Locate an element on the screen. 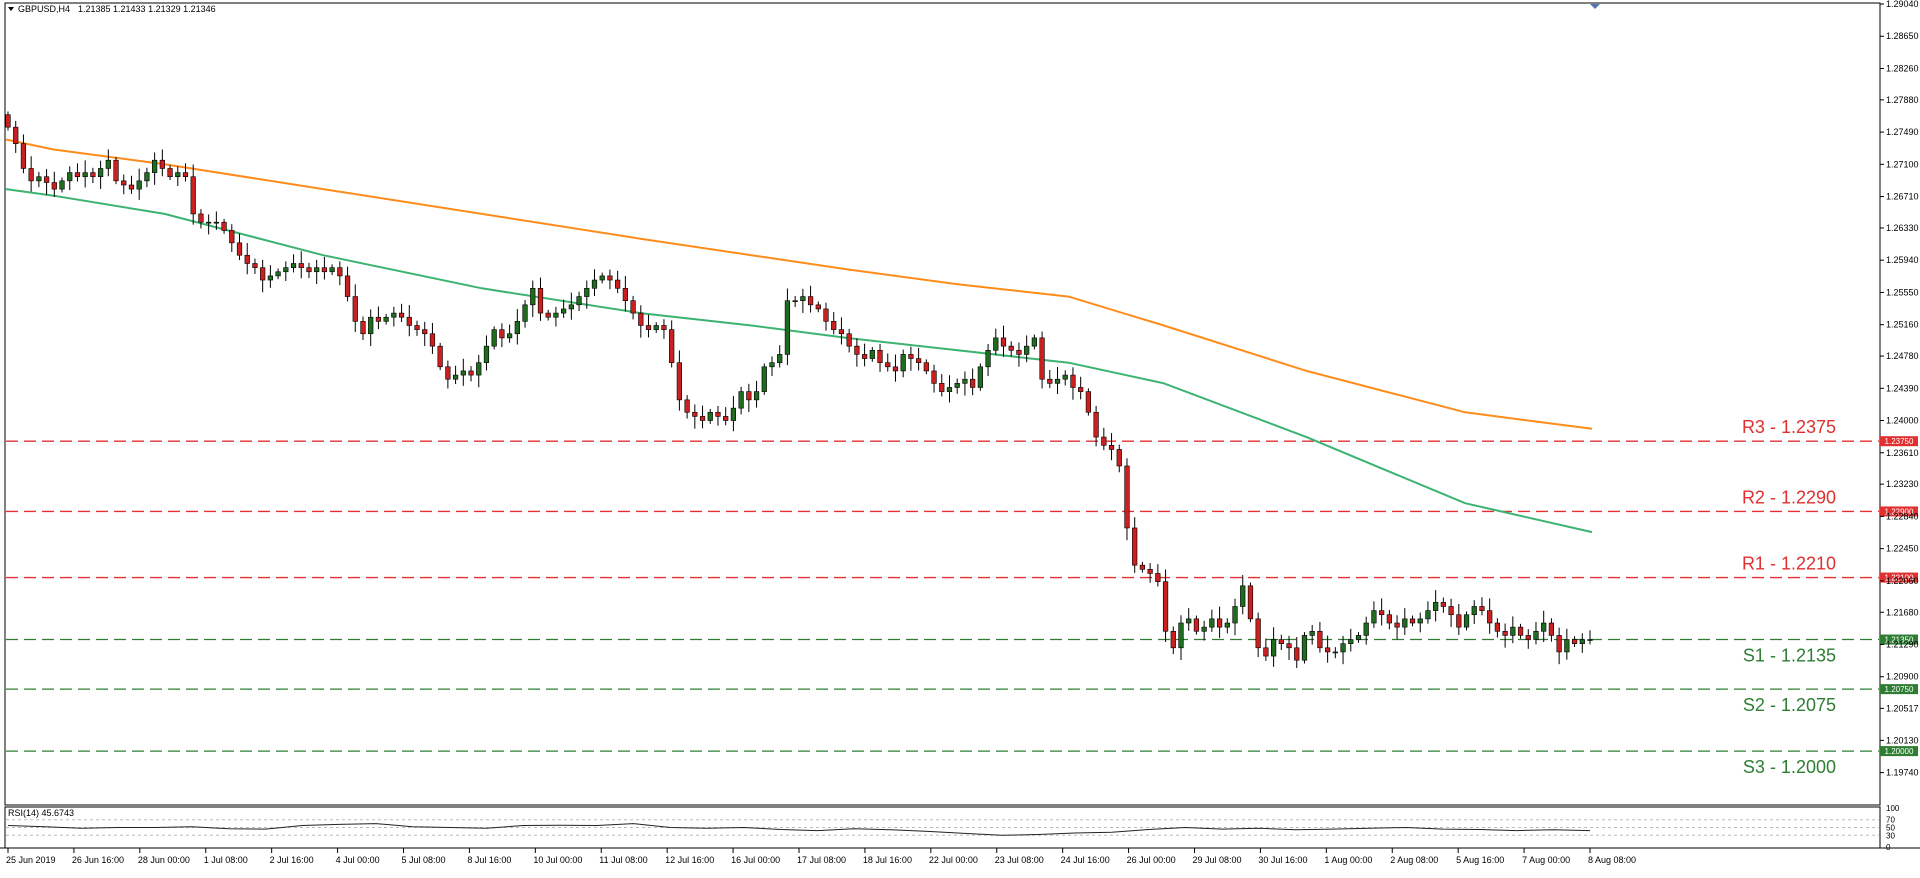 Image resolution: width=1920 pixels, height=878 pixels. symbol-dropdown-icon is located at coordinates (11, 9).